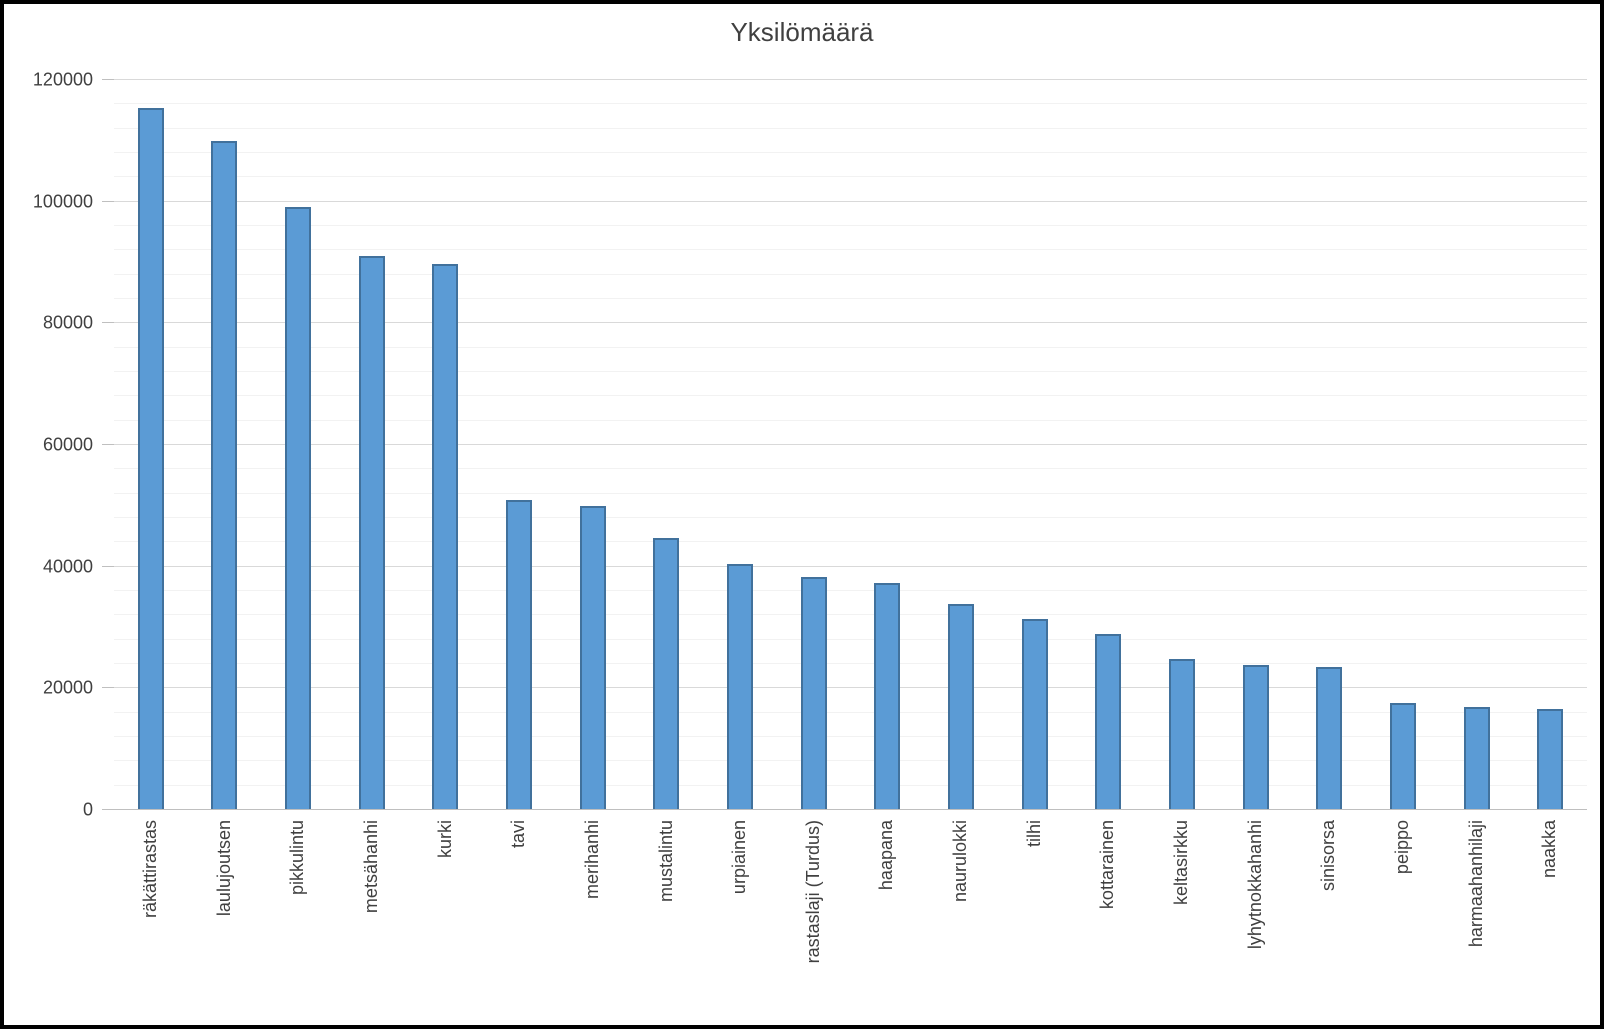  Describe the element at coordinates (666, 674) in the screenshot. I see `bar-mustalintu` at that location.